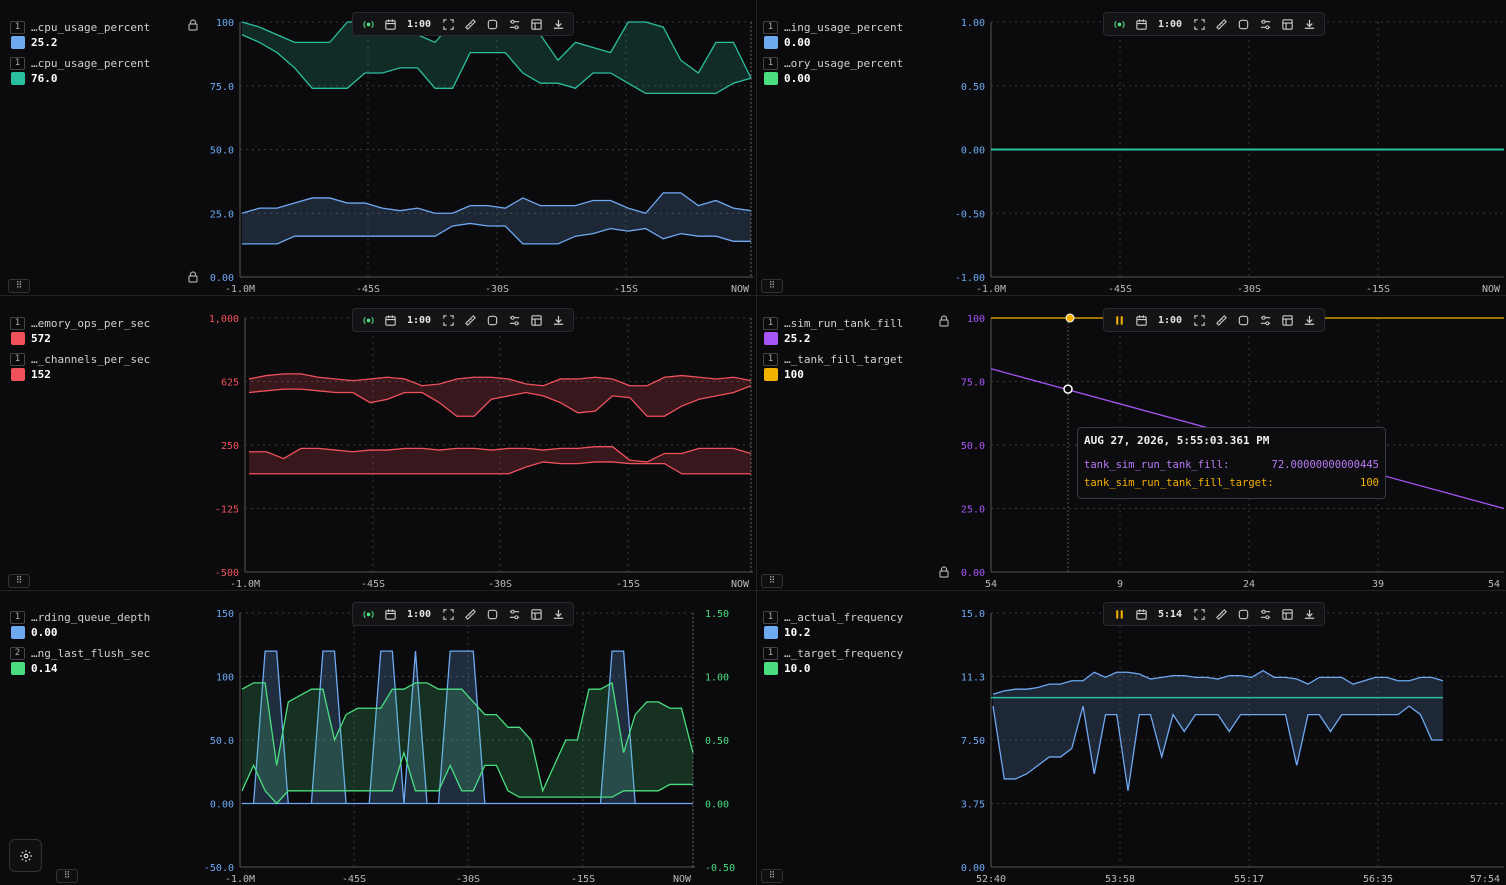 Image resolution: width=1506 pixels, height=885 pixels. I want to click on legend-item: 1 …_actual_frequency 10.2, so click(848, 625).